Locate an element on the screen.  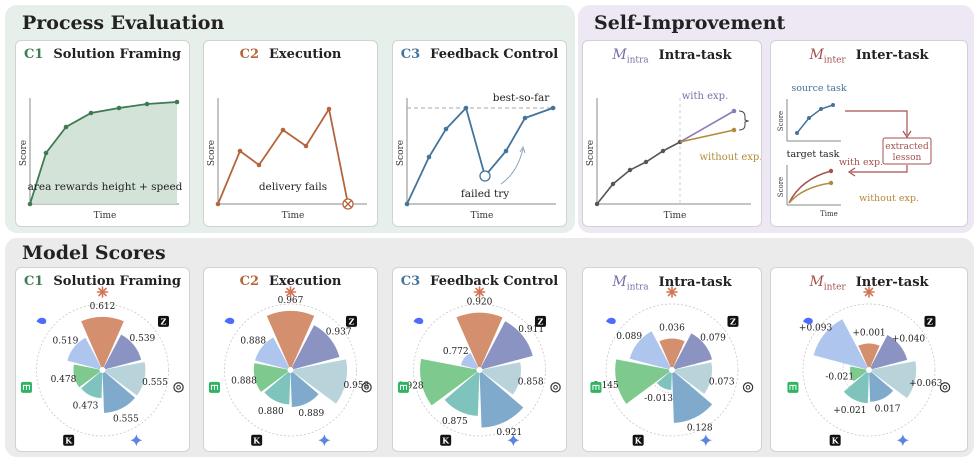
self-improvement-title: Self-Improvement is located at coordinates (690, 23).